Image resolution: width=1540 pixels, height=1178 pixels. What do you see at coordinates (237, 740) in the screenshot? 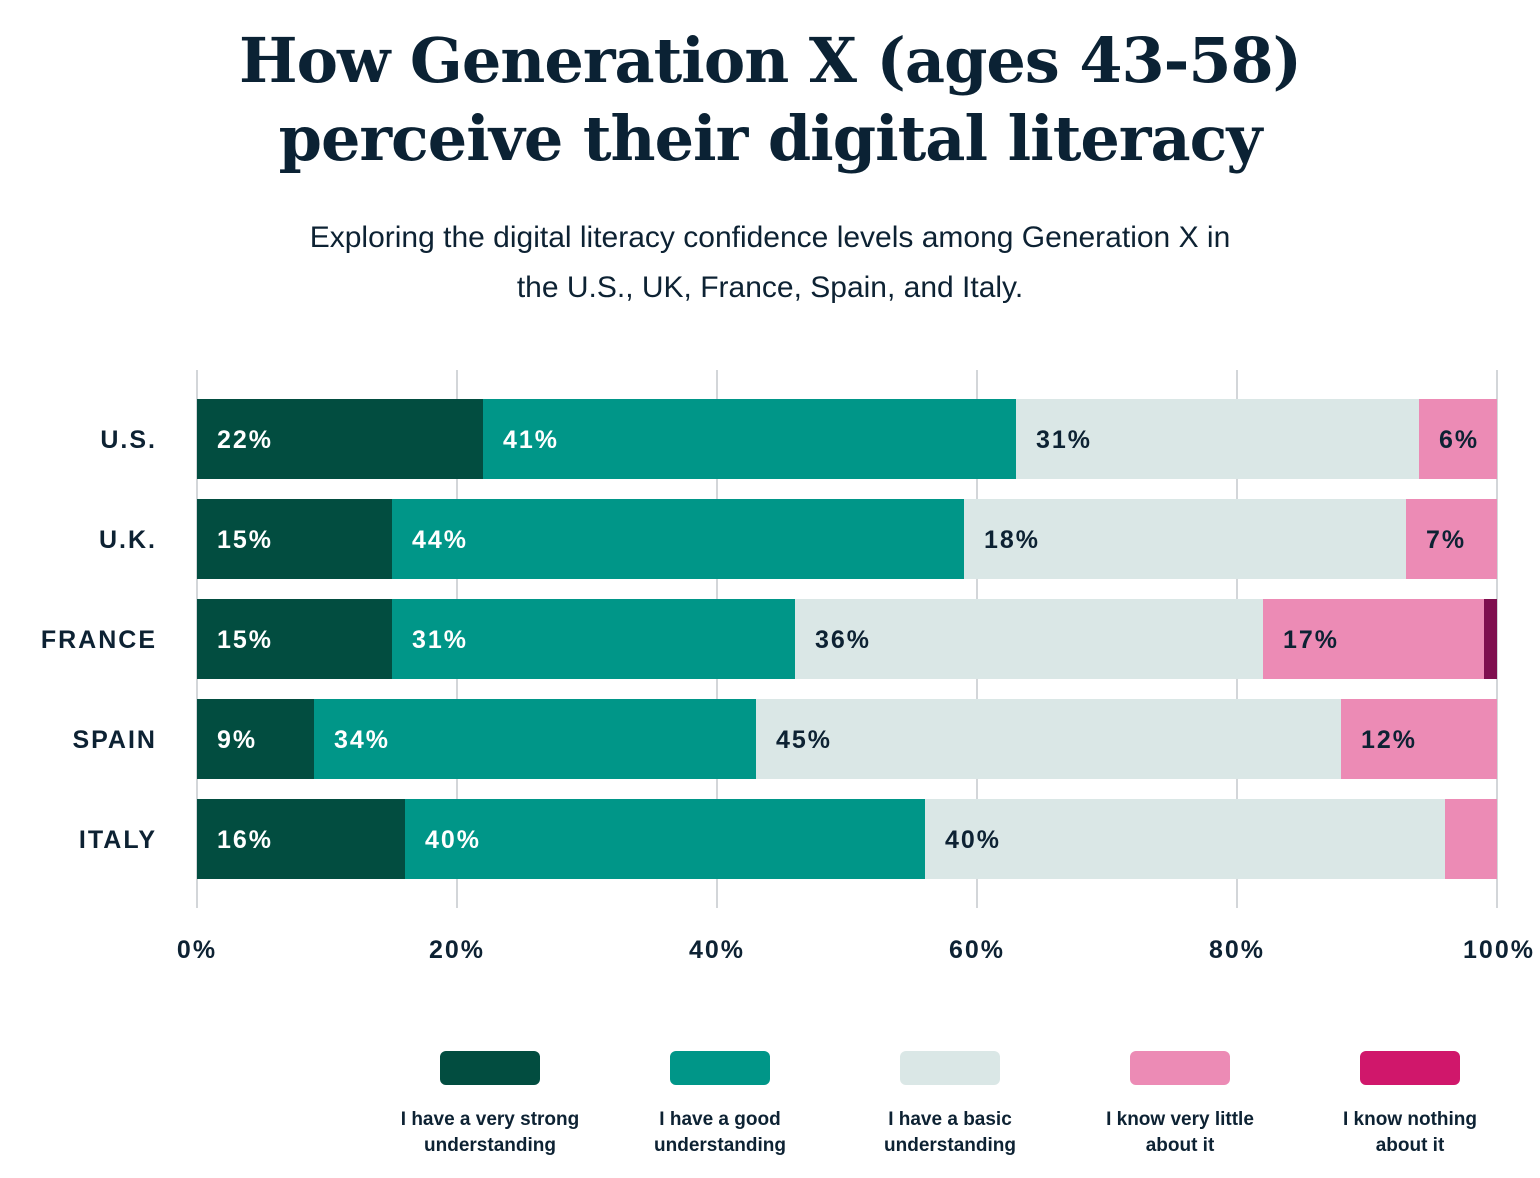
I see `data-label: 9%` at bounding box center [237, 740].